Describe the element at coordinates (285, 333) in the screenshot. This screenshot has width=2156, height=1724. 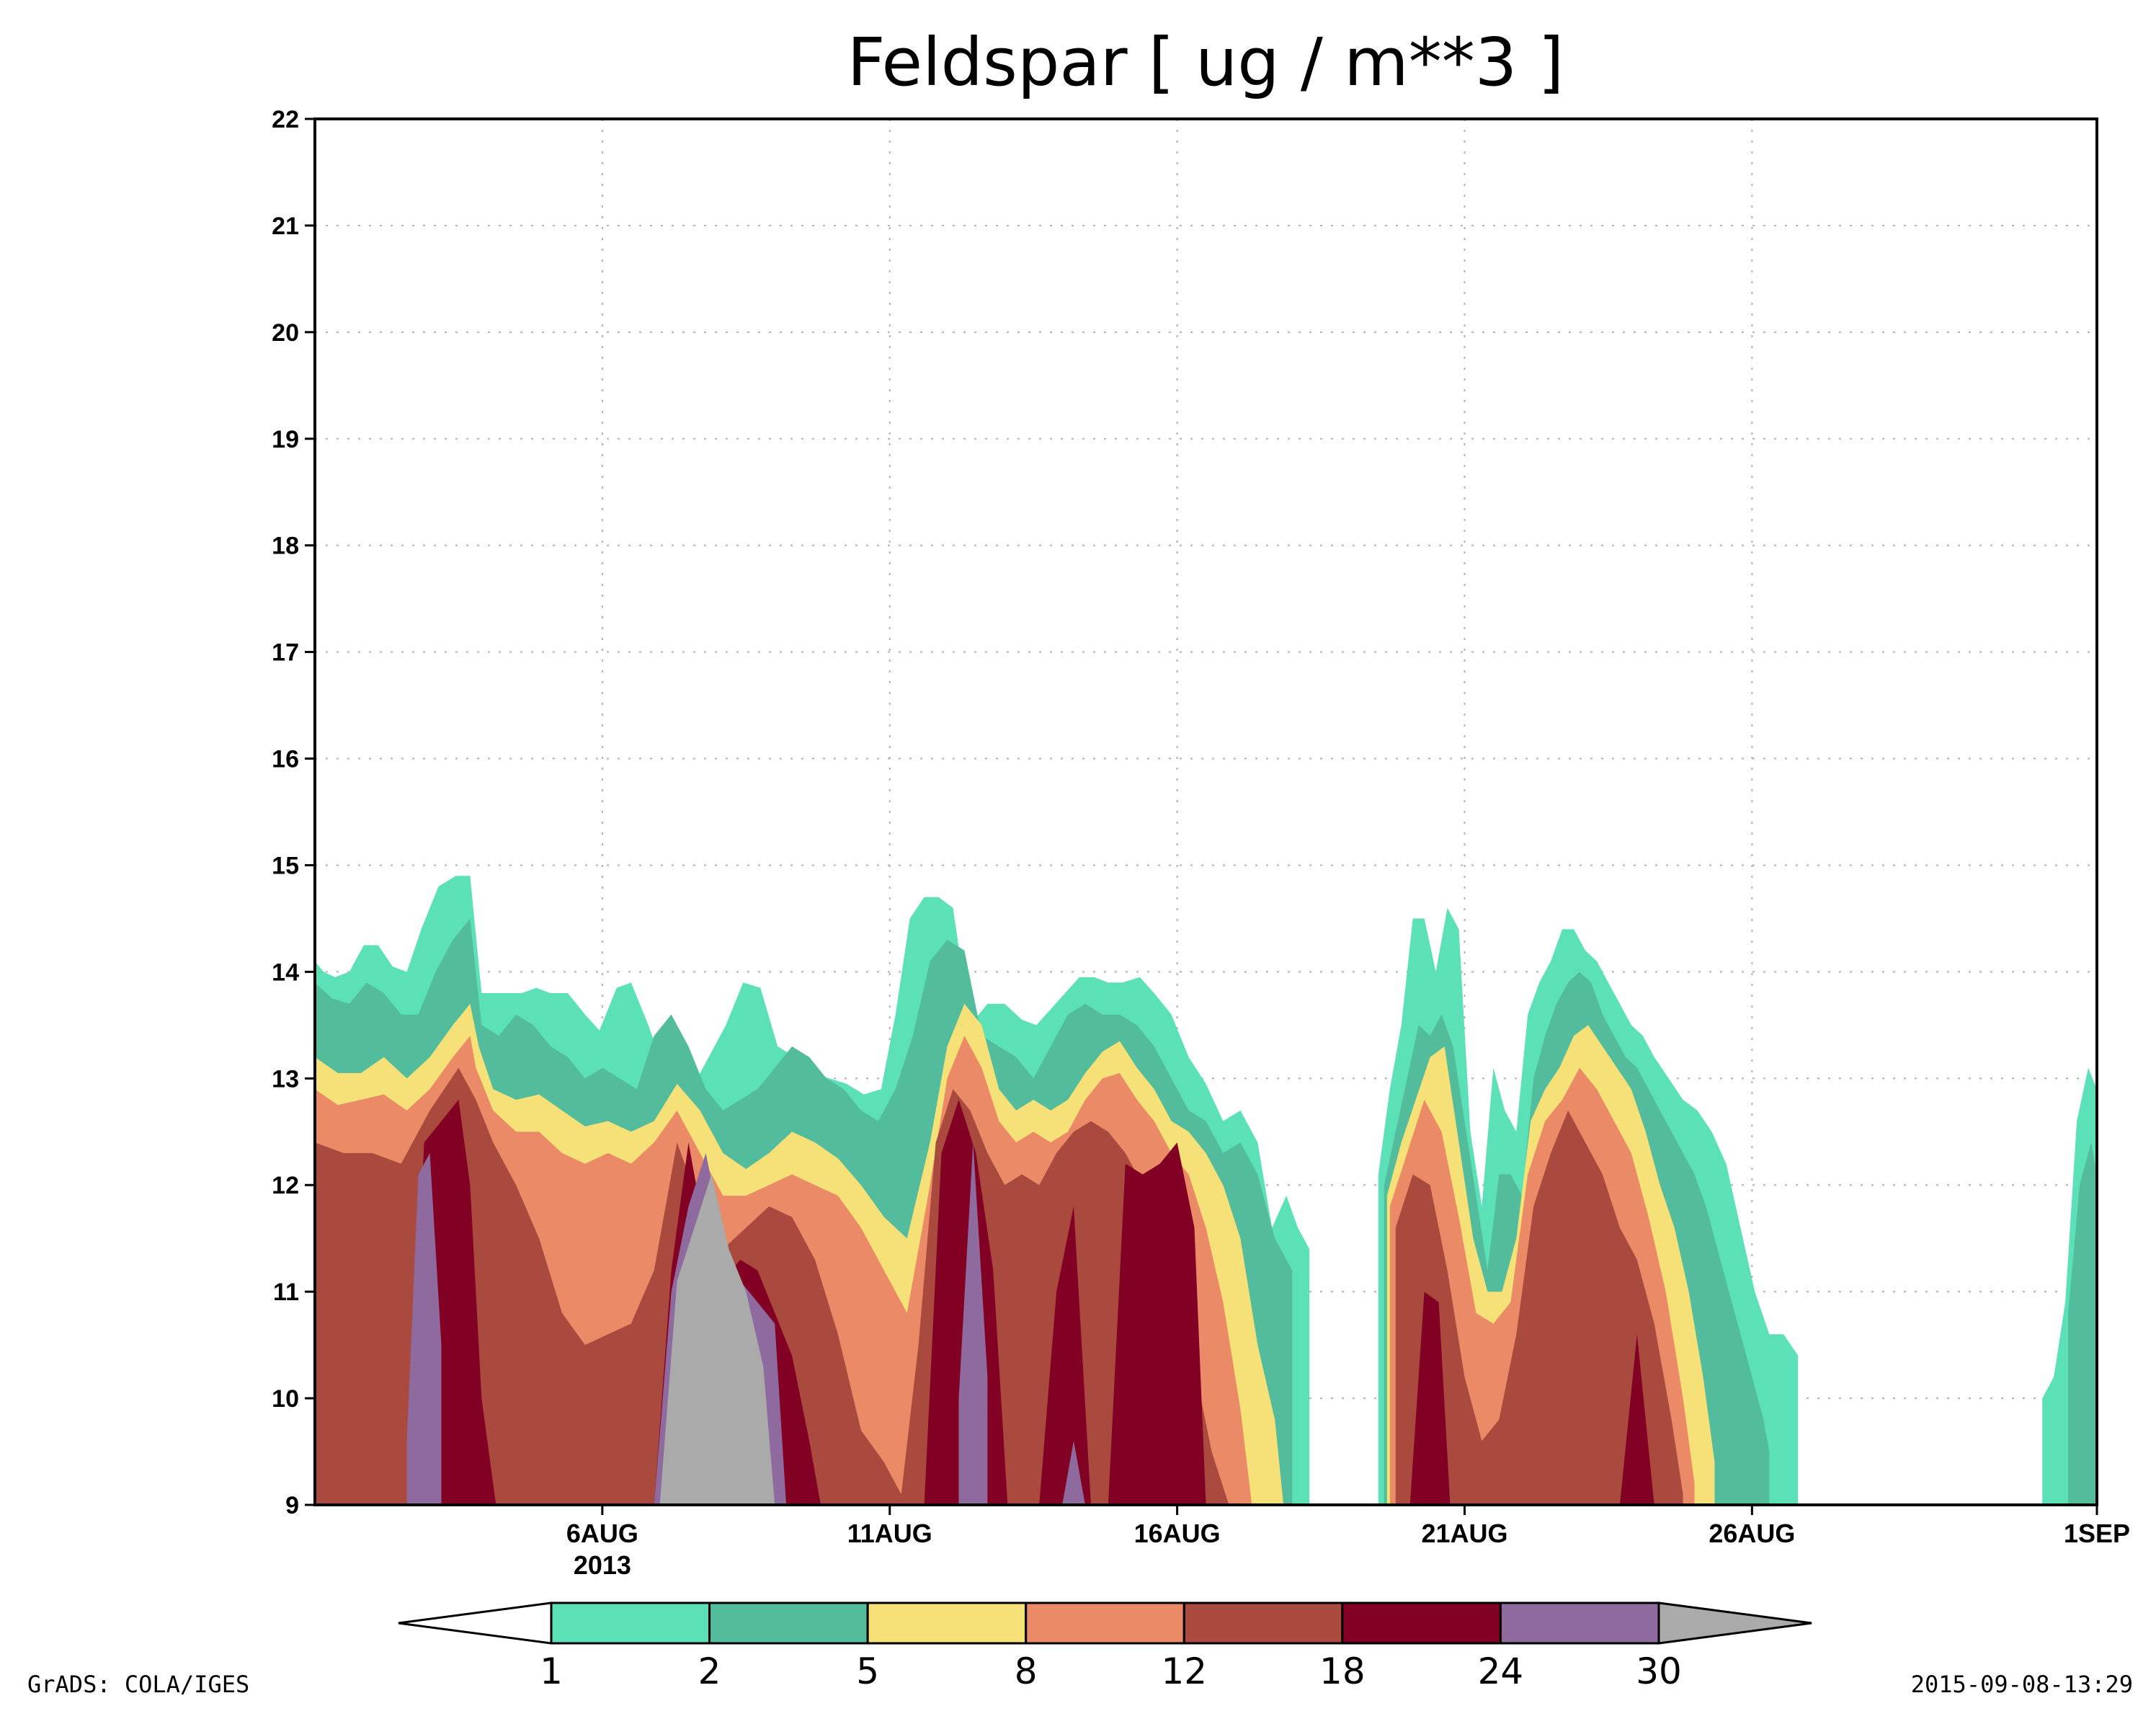
I see `y-tick-label: 20` at that location.